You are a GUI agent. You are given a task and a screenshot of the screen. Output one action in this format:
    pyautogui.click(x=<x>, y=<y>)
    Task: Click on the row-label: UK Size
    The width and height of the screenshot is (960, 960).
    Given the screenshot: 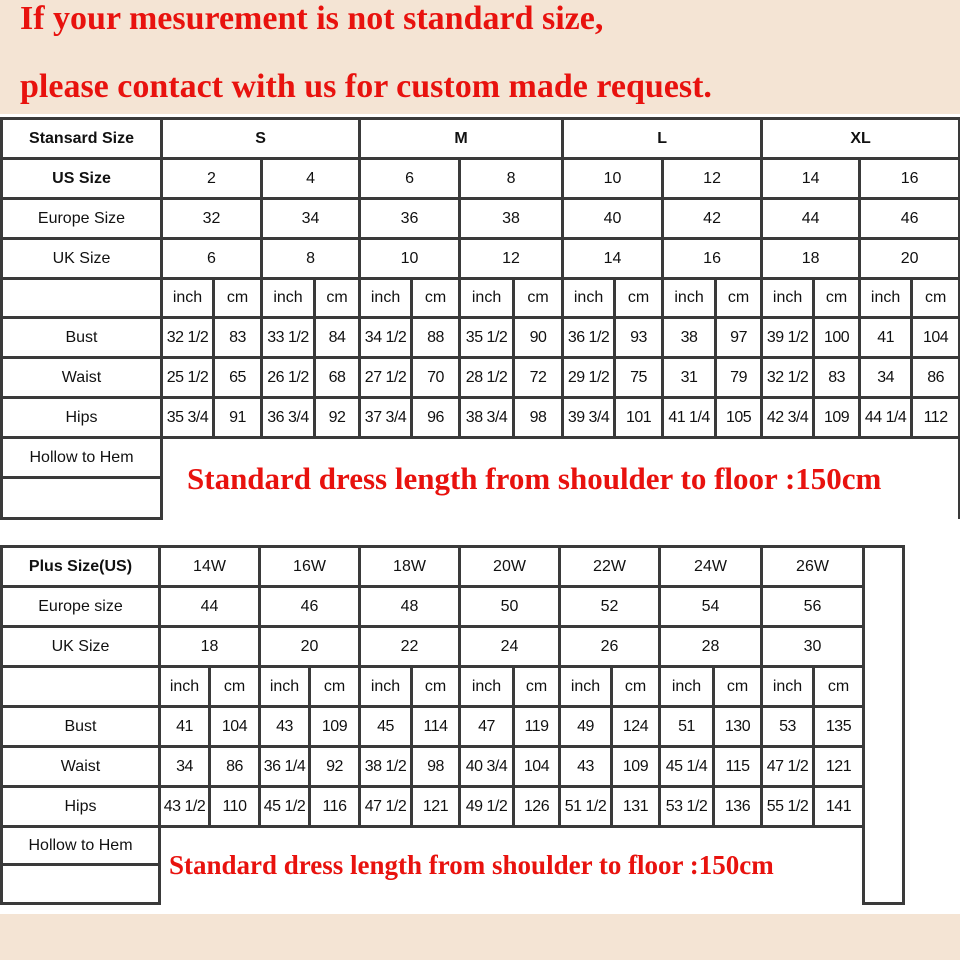 What is the action you would take?
    pyautogui.click(x=81, y=258)
    